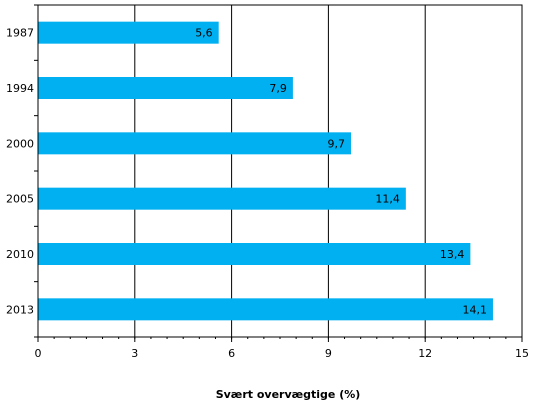 The image size is (536, 402). Describe the element at coordinates (452, 254) in the screenshot. I see `value-label-2010: 13,4` at that location.